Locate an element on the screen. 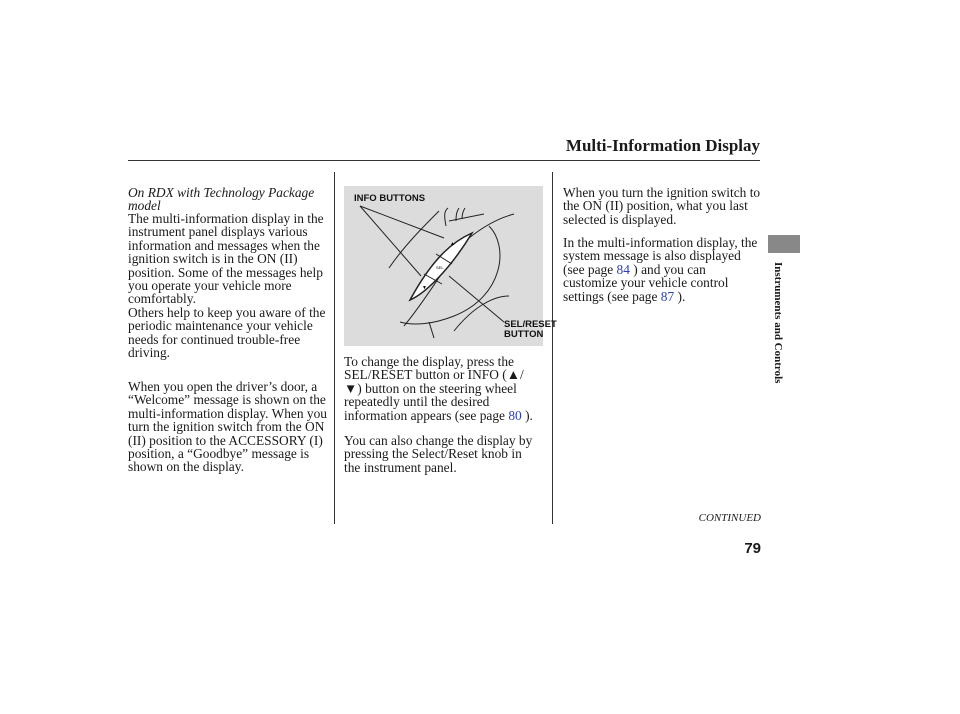 The image size is (960, 714). up-arrow-icon: ▲ is located at coordinates (513, 375).